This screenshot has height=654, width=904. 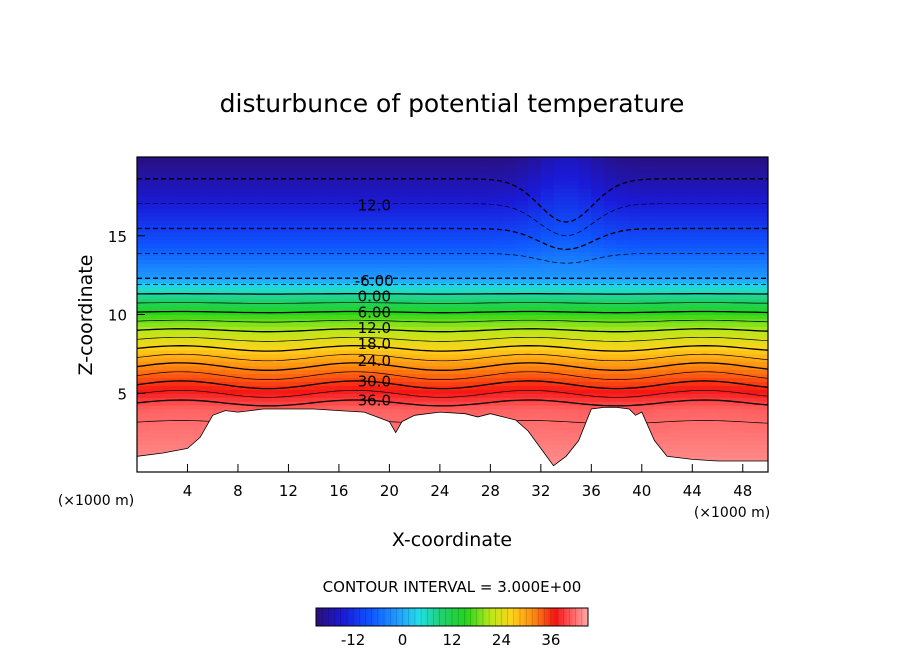 I want to click on contour-line, so click(x=452, y=303).